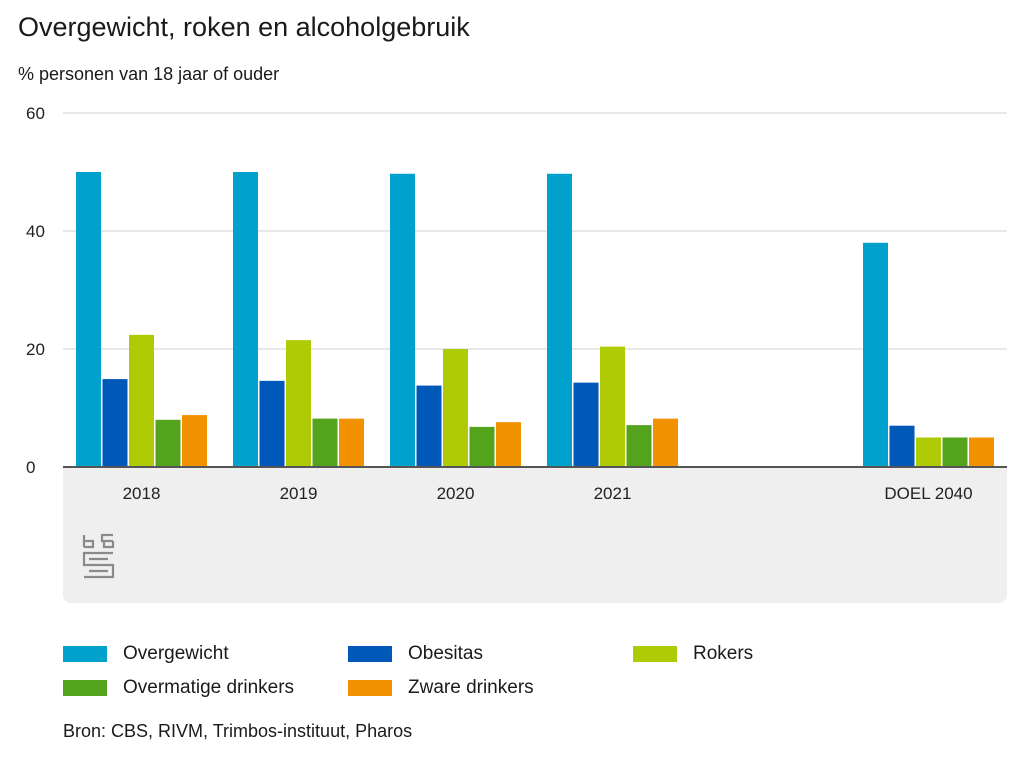  What do you see at coordinates (471, 687) in the screenshot?
I see `legend-label: Zware drinkers` at bounding box center [471, 687].